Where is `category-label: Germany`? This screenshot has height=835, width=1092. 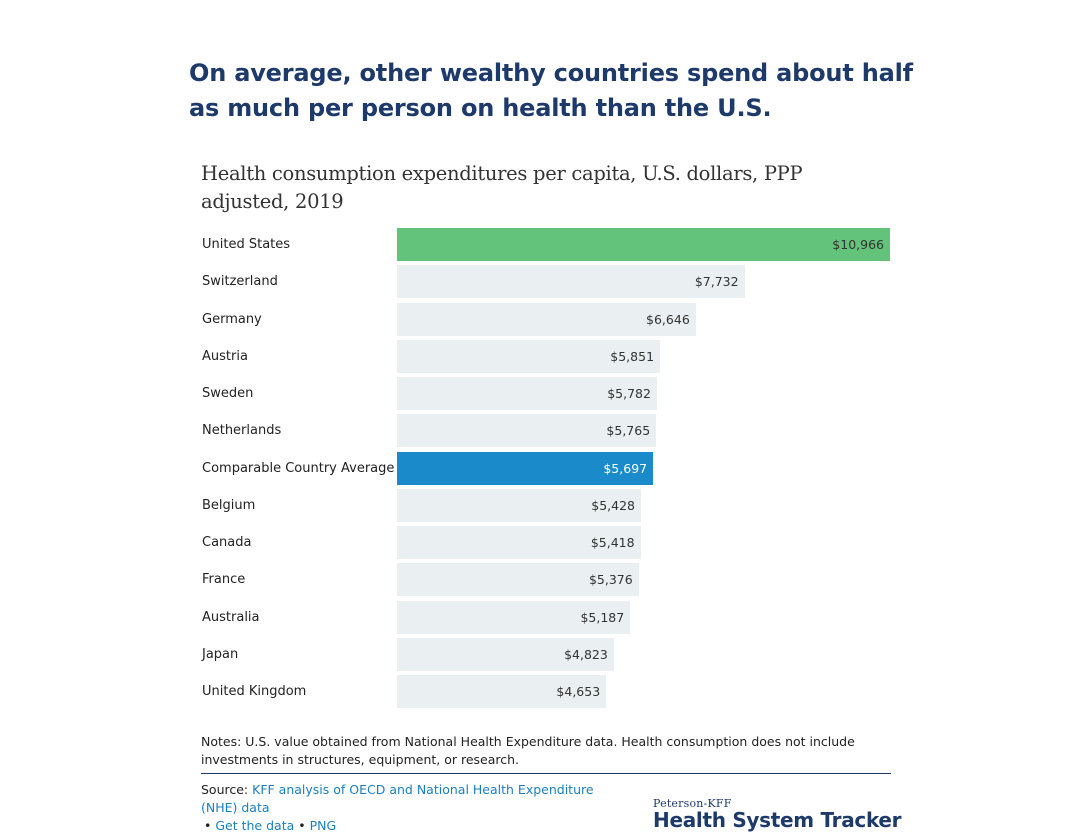 category-label: Germany is located at coordinates (232, 319).